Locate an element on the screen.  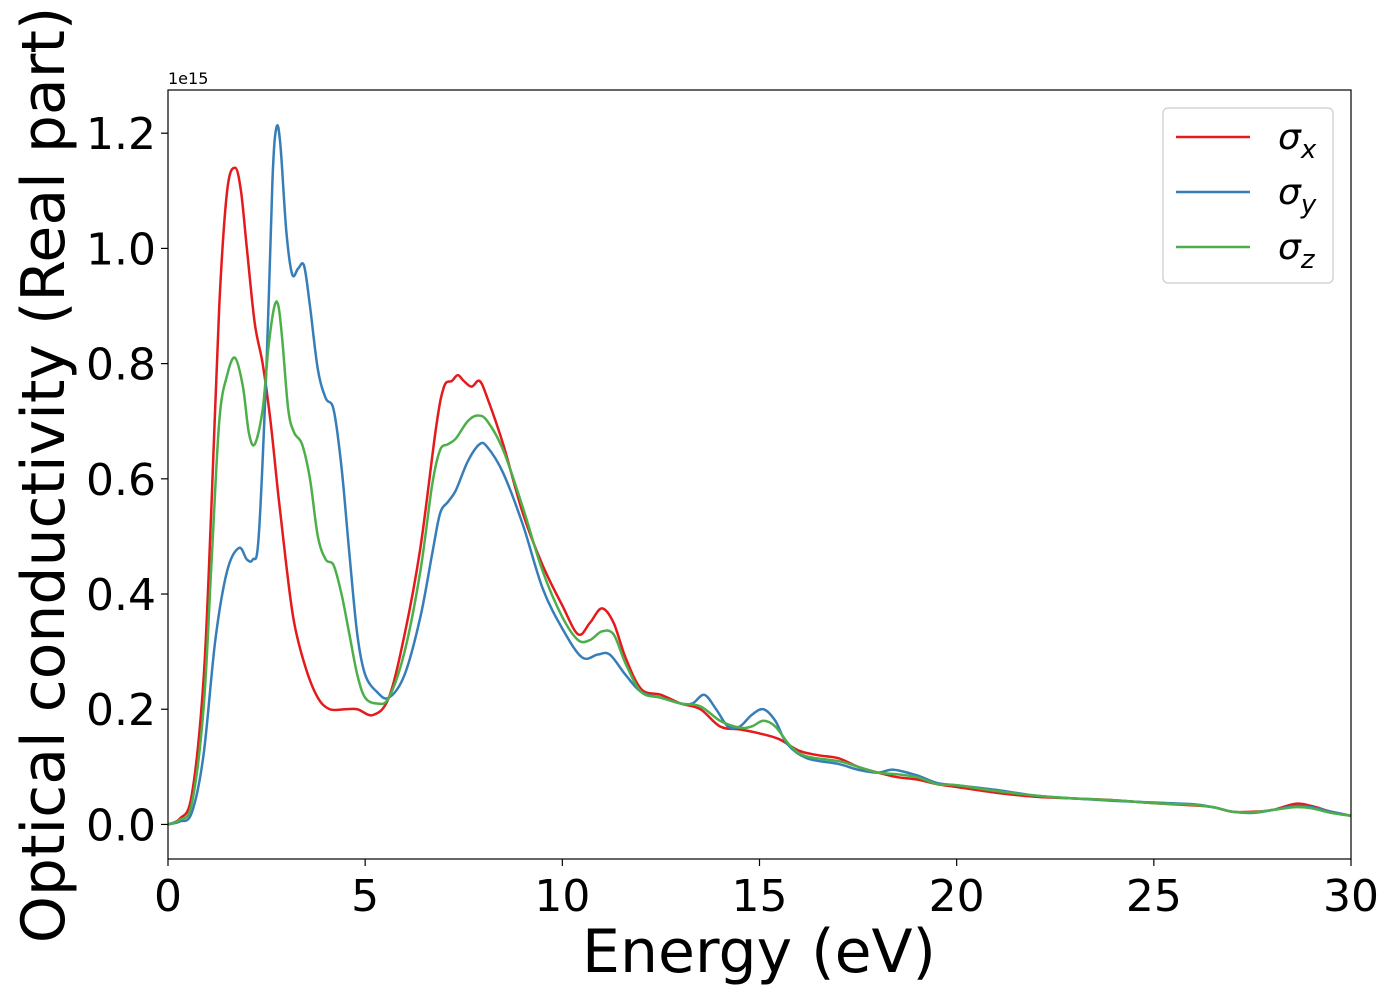
x-axis-title: Energy (eV) is located at coordinates (759, 952).